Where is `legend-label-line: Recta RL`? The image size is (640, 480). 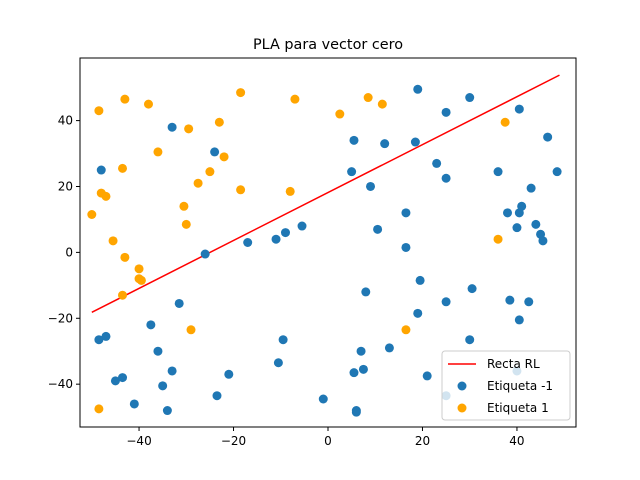 legend-label-line: Recta RL is located at coordinates (513, 364).